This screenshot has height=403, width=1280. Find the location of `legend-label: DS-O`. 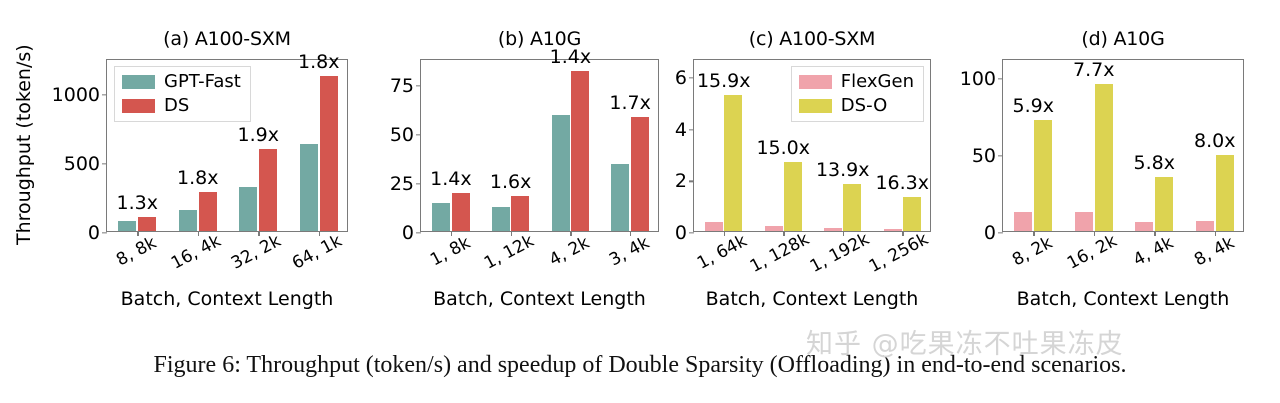

legend-label: DS-O is located at coordinates (864, 105).